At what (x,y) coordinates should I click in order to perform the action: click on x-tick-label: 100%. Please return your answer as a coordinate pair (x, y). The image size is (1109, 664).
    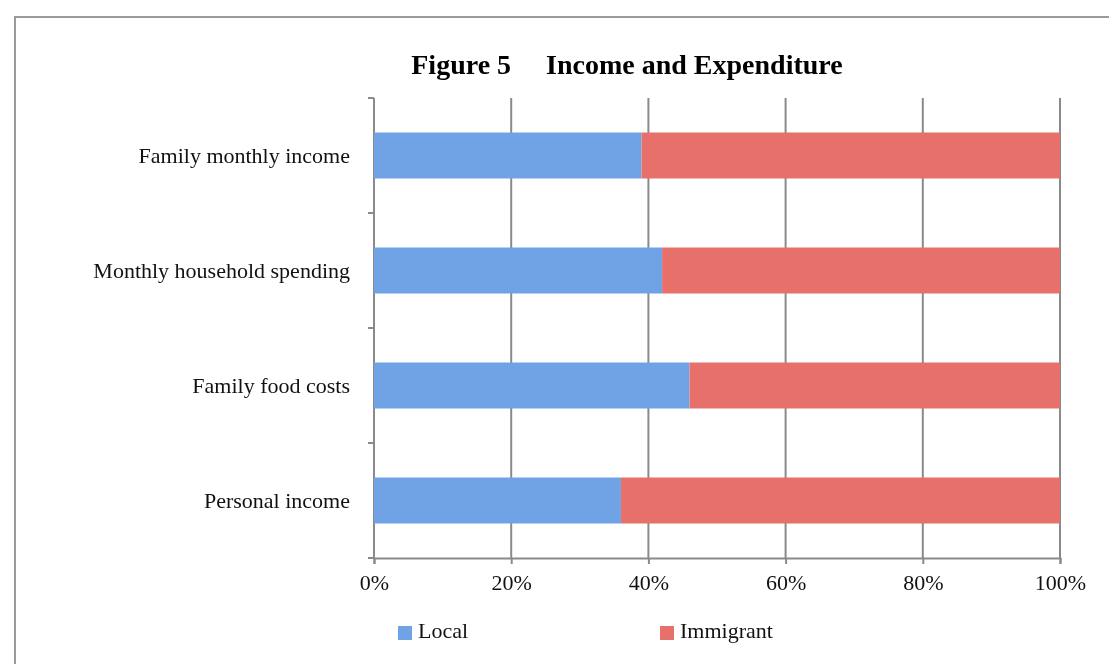
    Looking at the image, I should click on (1060, 582).